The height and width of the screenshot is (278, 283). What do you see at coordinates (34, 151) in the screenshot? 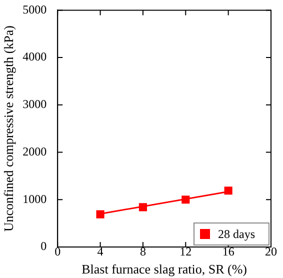
I see `y-tick-label: 2000` at bounding box center [34, 151].